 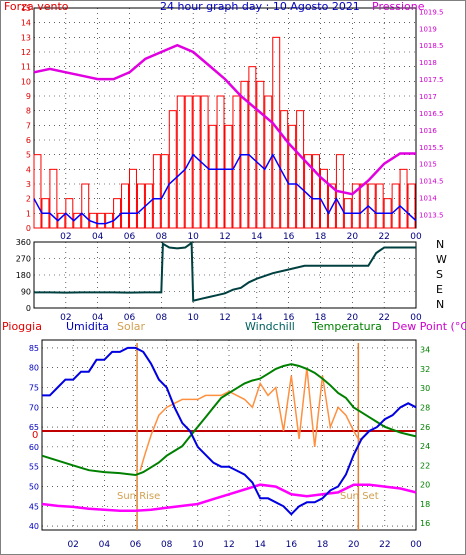 What do you see at coordinates (34, 467) in the screenshot?
I see `humidity-tick-label: 55` at bounding box center [34, 467].